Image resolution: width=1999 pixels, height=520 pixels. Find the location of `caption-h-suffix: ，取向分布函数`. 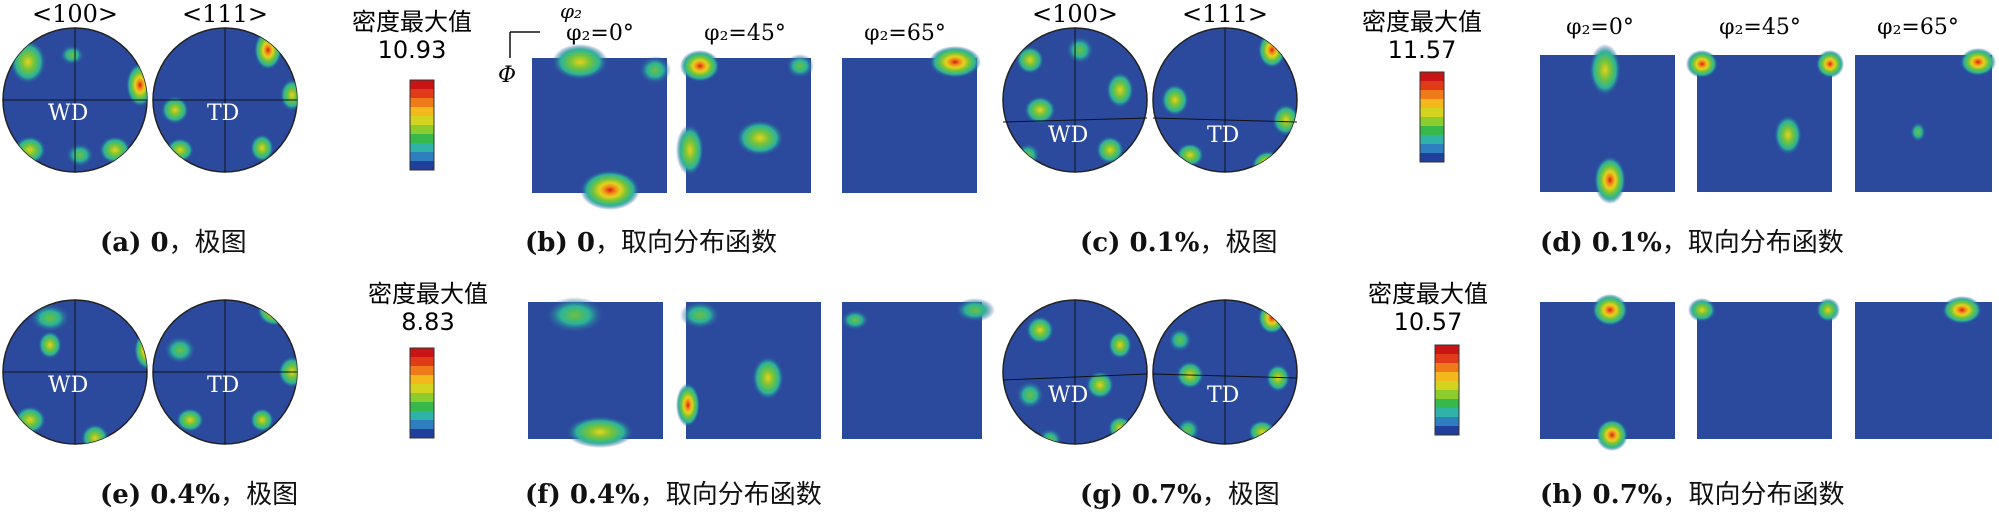

caption-h-suffix: ，取向分布函数 is located at coordinates (1753, 495).